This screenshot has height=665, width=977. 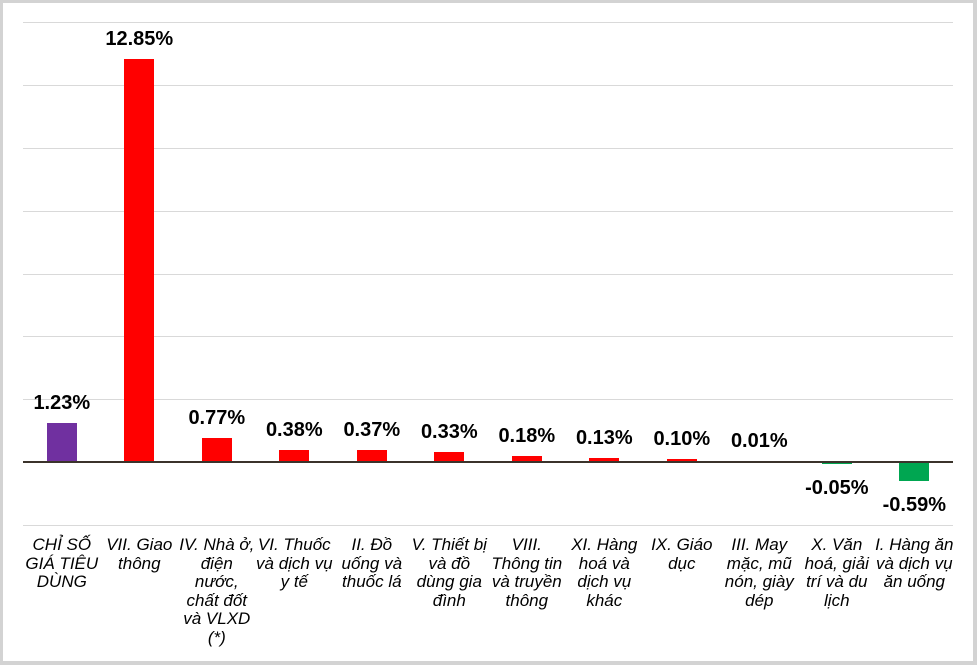 What do you see at coordinates (759, 440) in the screenshot?
I see `value-label: 0.01%` at bounding box center [759, 440].